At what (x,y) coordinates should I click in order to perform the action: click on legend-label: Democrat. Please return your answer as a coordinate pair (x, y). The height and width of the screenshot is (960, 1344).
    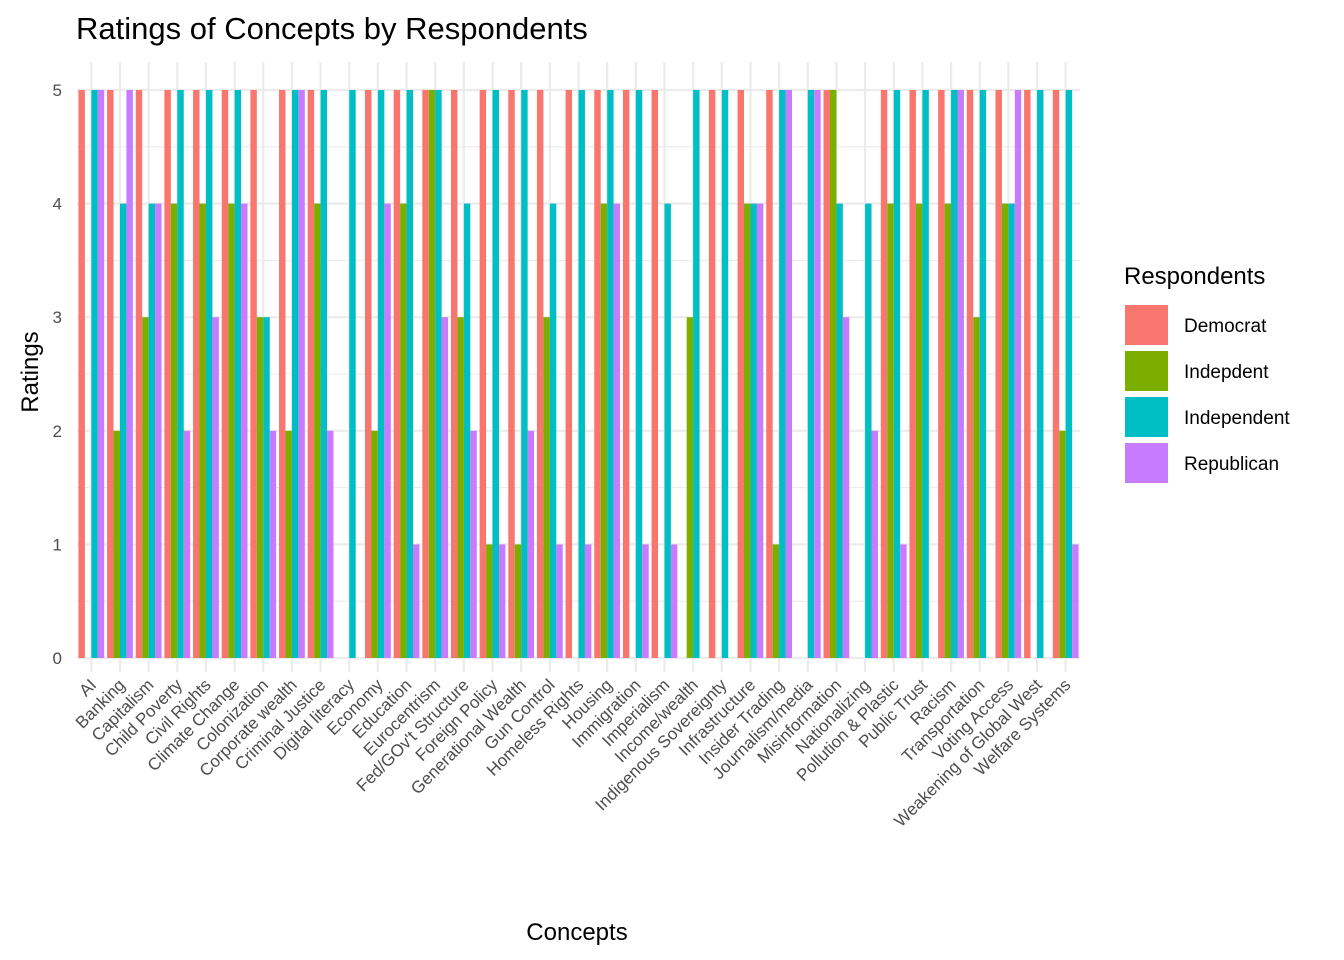
    Looking at the image, I should click on (1225, 326).